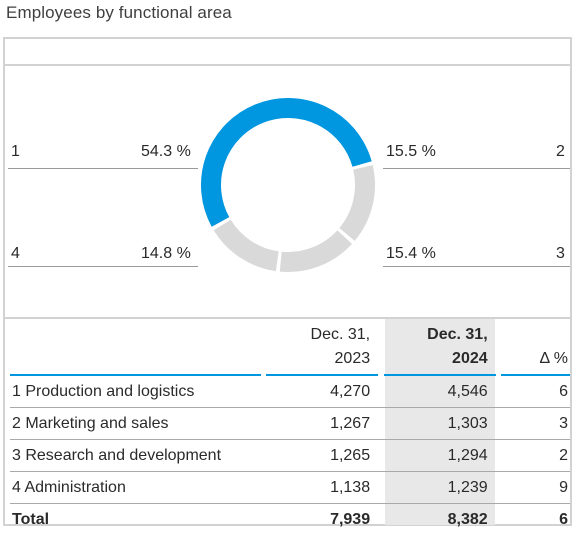 This screenshot has height=535, width=575. Describe the element at coordinates (322, 488) in the screenshot. I see `row-2023: 1,138` at that location.